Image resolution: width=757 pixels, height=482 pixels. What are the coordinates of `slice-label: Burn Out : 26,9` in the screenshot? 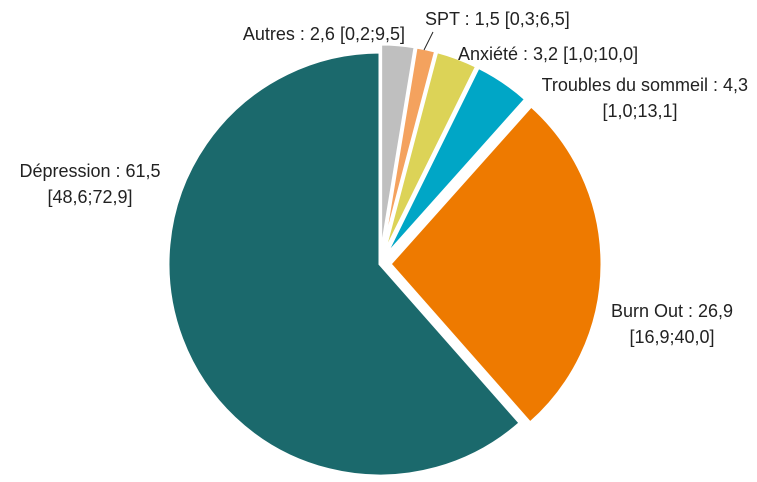 It's located at (672, 311).